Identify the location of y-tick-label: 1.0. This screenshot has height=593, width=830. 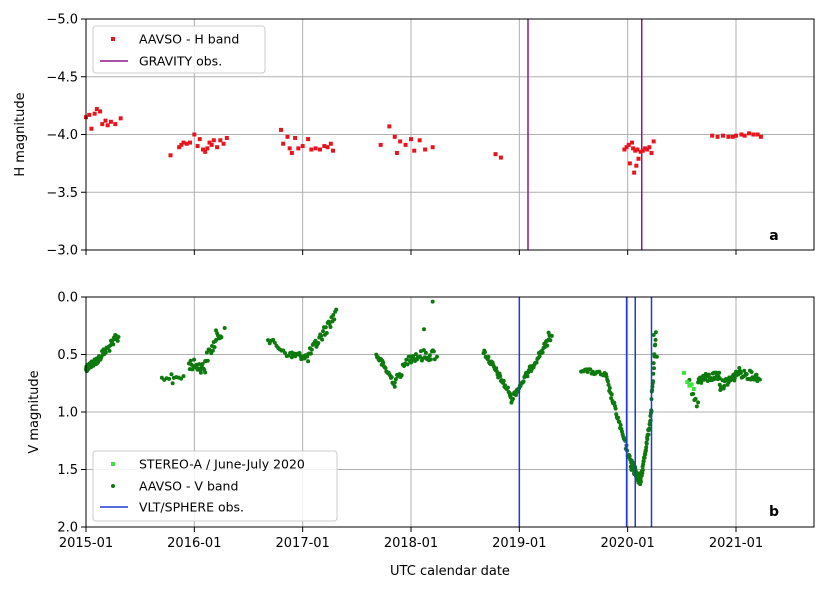
(67, 413).